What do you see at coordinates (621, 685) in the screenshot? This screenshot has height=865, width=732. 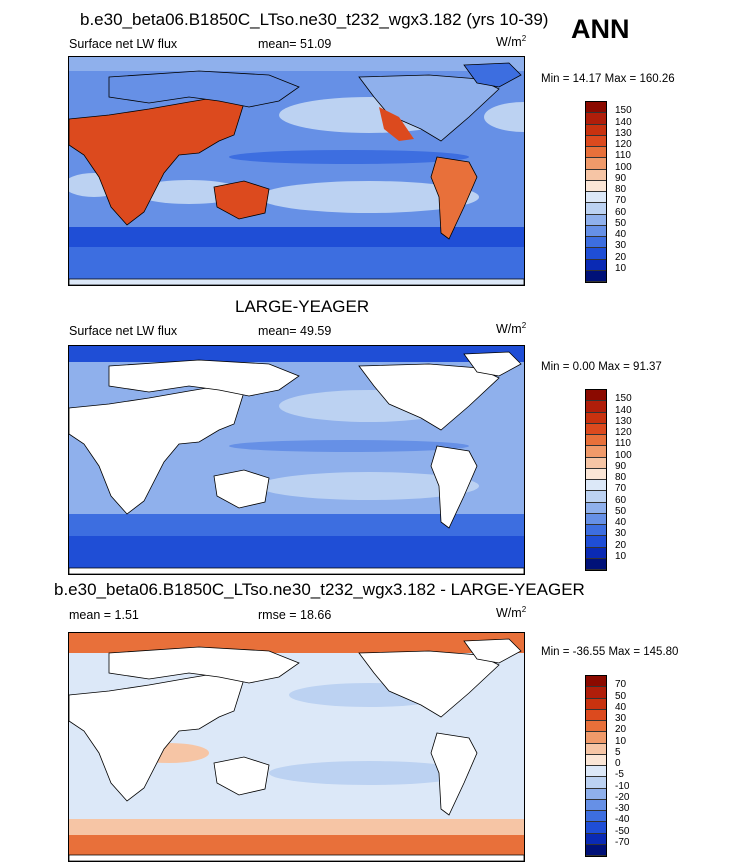 I see `colorbar-tick-label: 70` at bounding box center [621, 685].